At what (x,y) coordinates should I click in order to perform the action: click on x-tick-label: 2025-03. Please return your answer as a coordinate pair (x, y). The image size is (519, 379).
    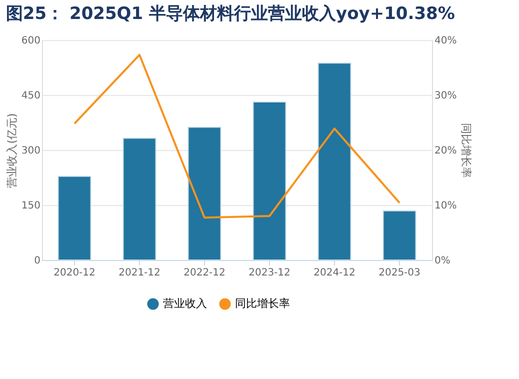
    Looking at the image, I should click on (399, 273).